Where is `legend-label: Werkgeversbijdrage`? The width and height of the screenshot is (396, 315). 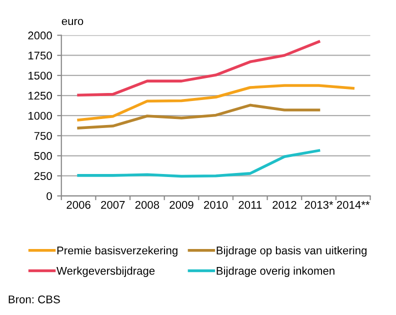 legend-label: Werkgeversbijdrage is located at coordinates (105, 271).